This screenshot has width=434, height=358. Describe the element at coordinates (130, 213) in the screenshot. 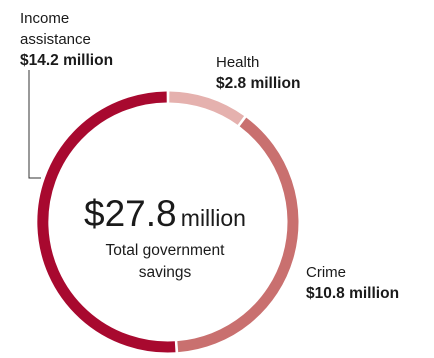

I see `total-amount: $27.8` at that location.